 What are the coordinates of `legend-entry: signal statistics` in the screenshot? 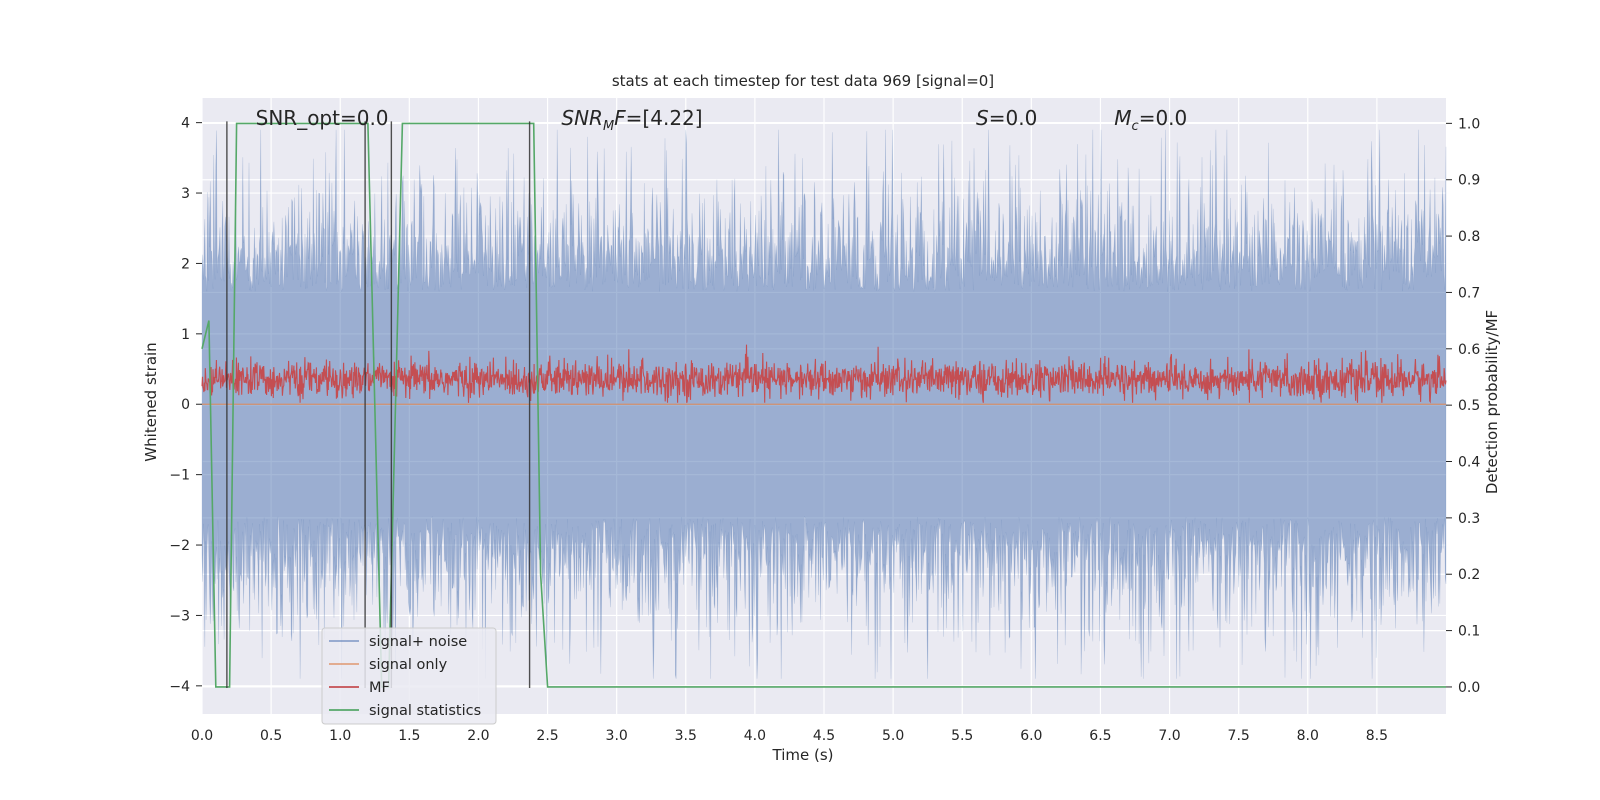 It's located at (425, 711).